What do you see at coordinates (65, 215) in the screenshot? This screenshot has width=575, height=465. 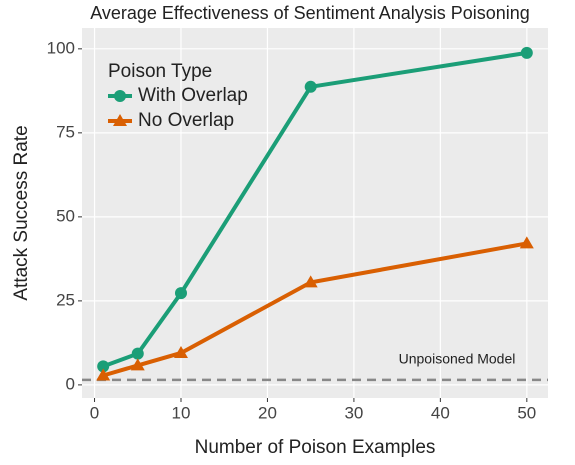 I see `y-tick-label: 50` at bounding box center [65, 215].